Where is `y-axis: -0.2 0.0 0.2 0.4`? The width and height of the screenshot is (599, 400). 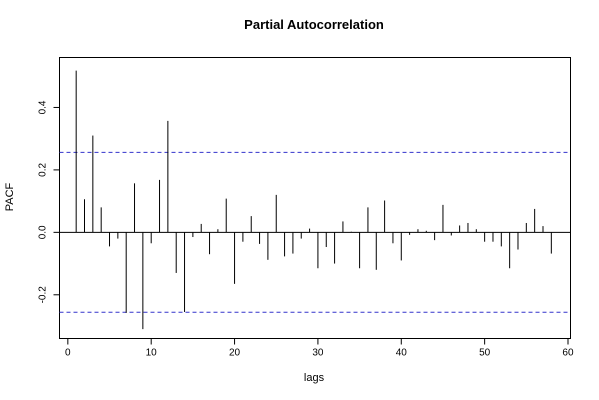
y-axis: -0.2 0.0 0.2 0.4 is located at coordinates (49, 201).